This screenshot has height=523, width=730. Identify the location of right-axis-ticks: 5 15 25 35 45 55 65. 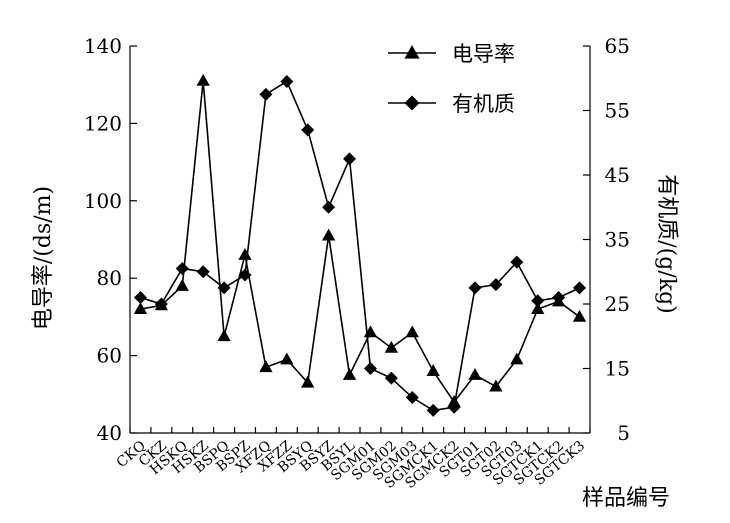
(606, 239).